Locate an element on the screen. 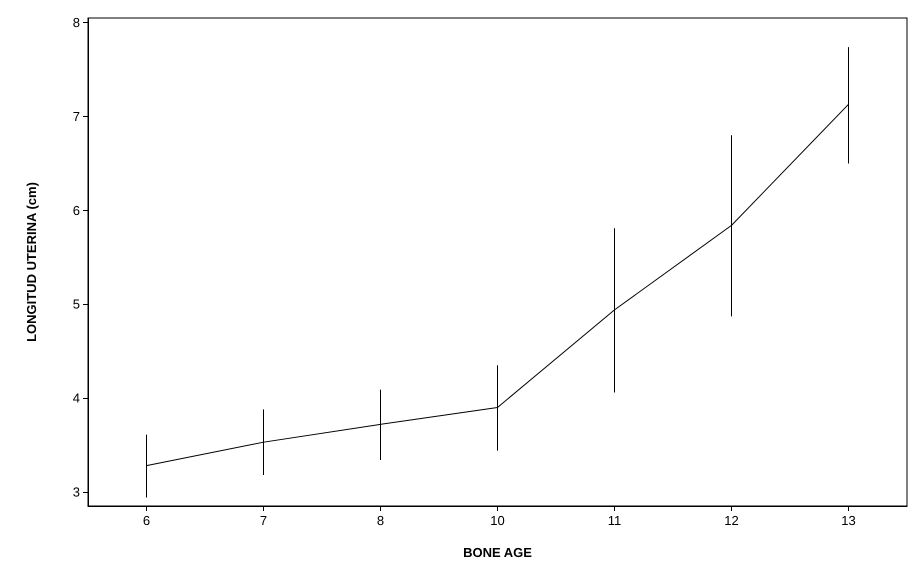 The width and height of the screenshot is (913, 573). x-tick-label: 8 is located at coordinates (380, 520).